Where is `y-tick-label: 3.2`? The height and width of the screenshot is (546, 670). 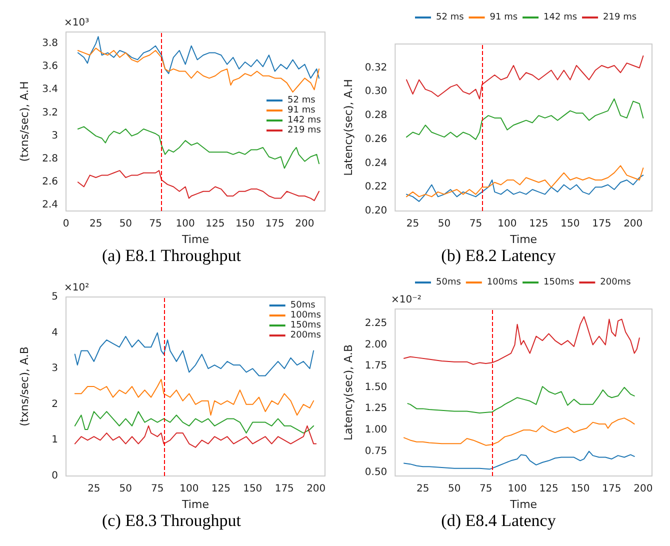
y-tick-label: 3.2 is located at coordinates (50, 112).